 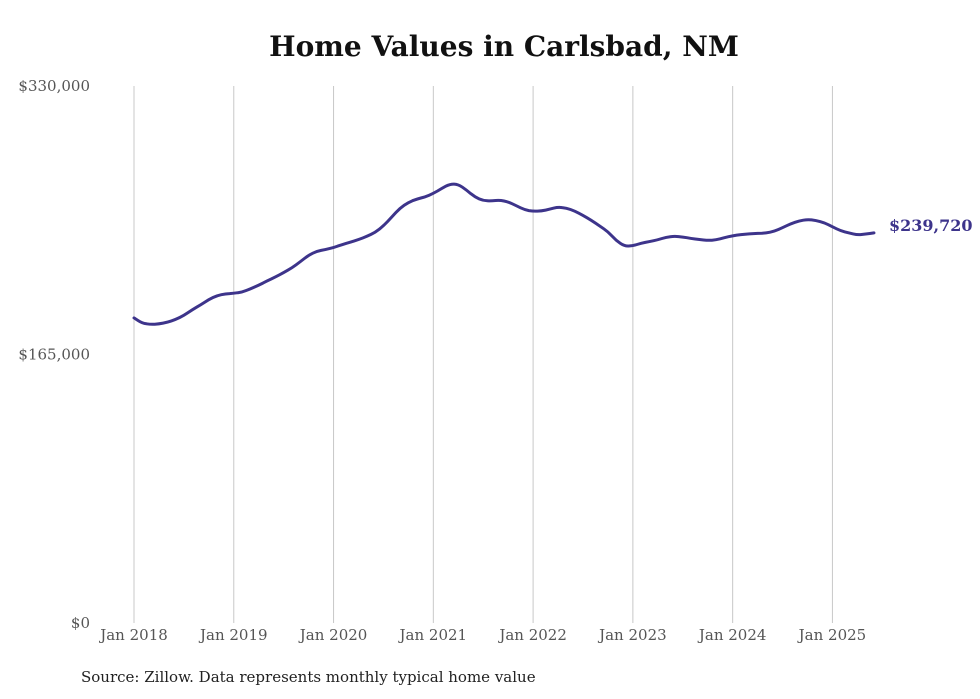 What do you see at coordinates (632, 635) in the screenshot?
I see `x-tick-label: Jan 2023` at bounding box center [632, 635].